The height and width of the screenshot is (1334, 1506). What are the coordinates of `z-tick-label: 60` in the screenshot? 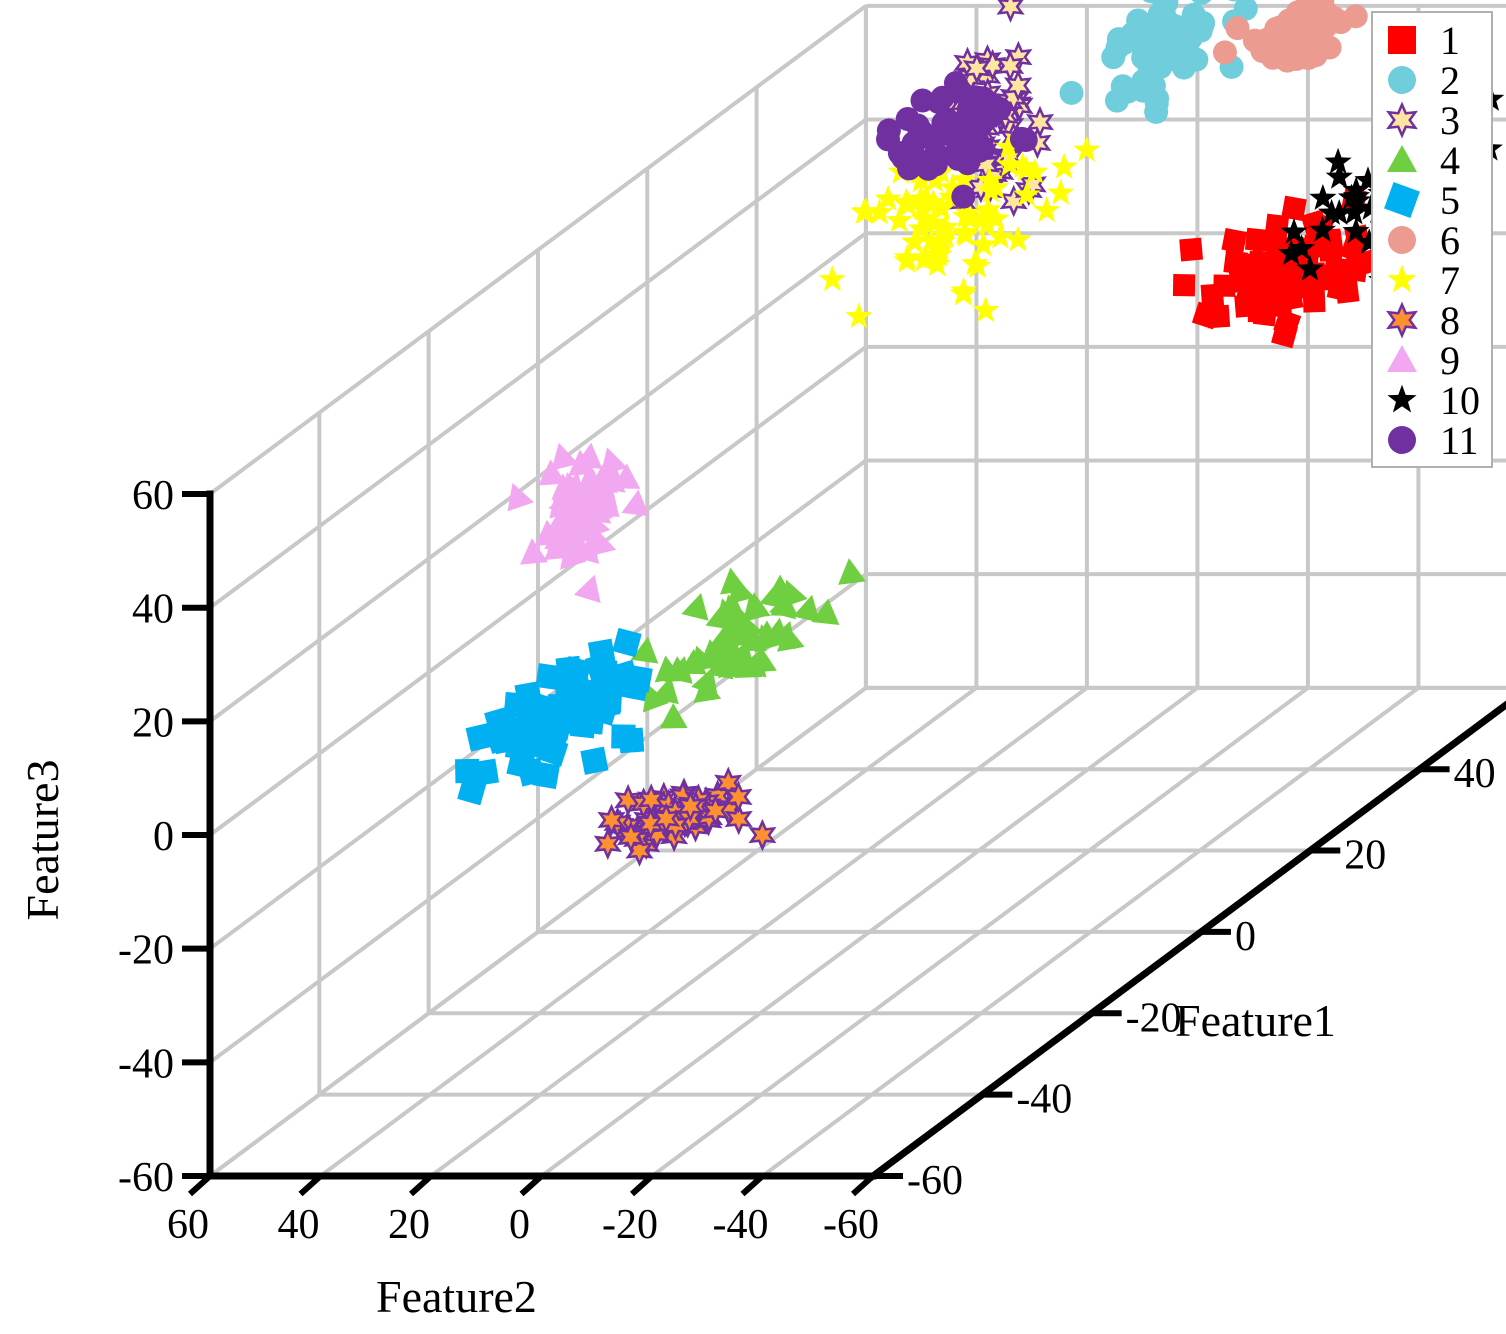 It's located at (153, 496).